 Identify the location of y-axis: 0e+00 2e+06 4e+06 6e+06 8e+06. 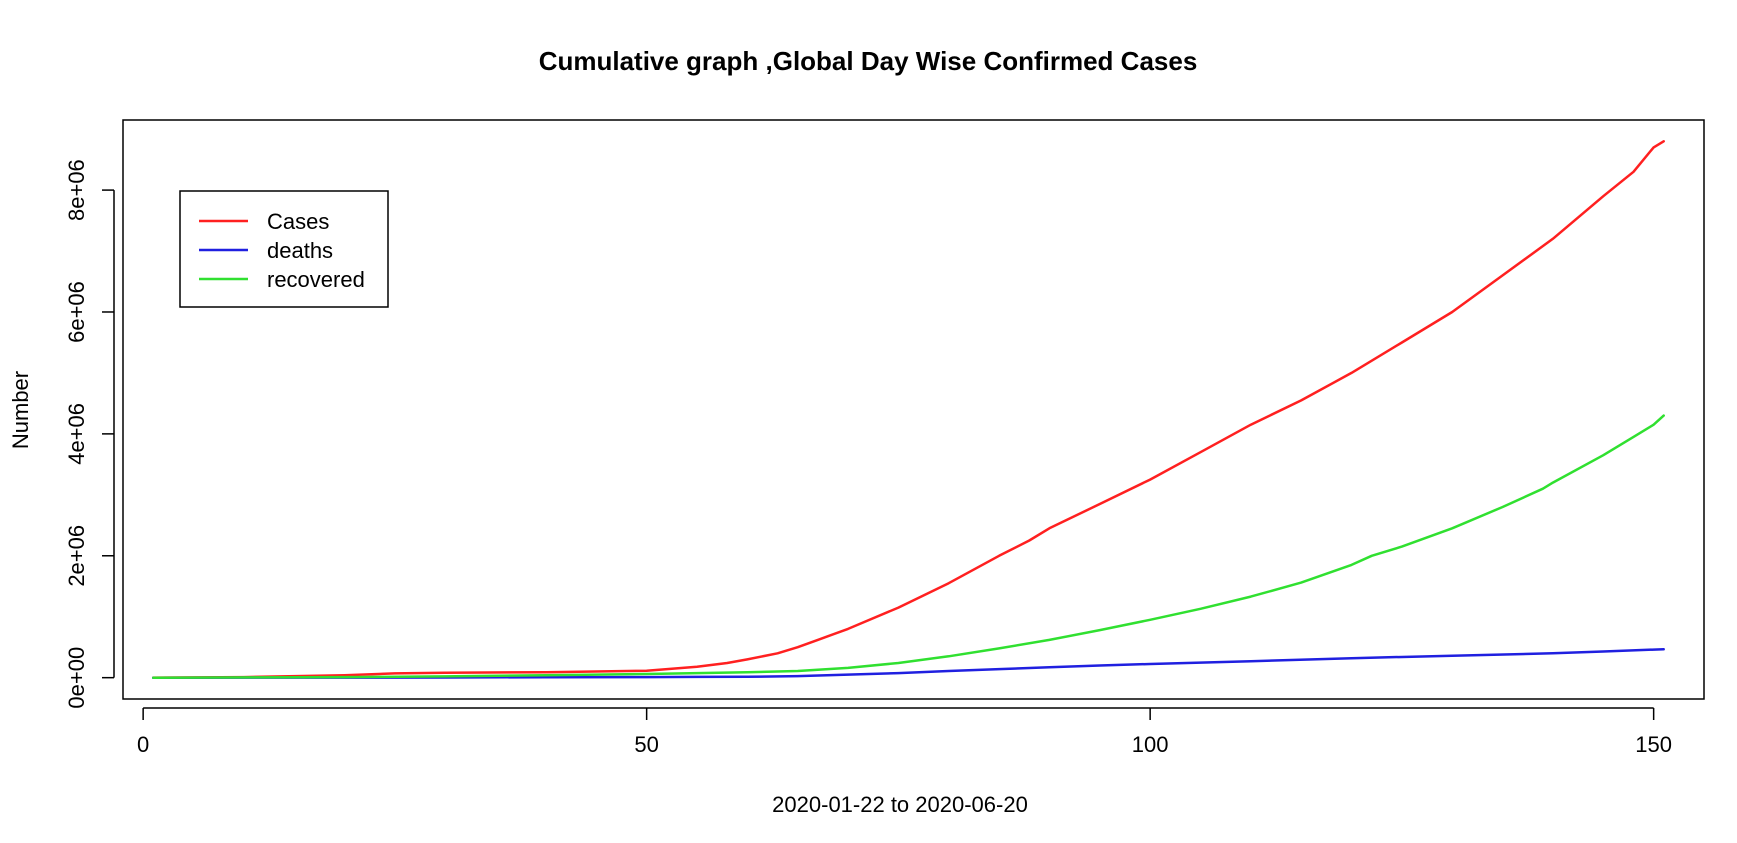
(89, 434).